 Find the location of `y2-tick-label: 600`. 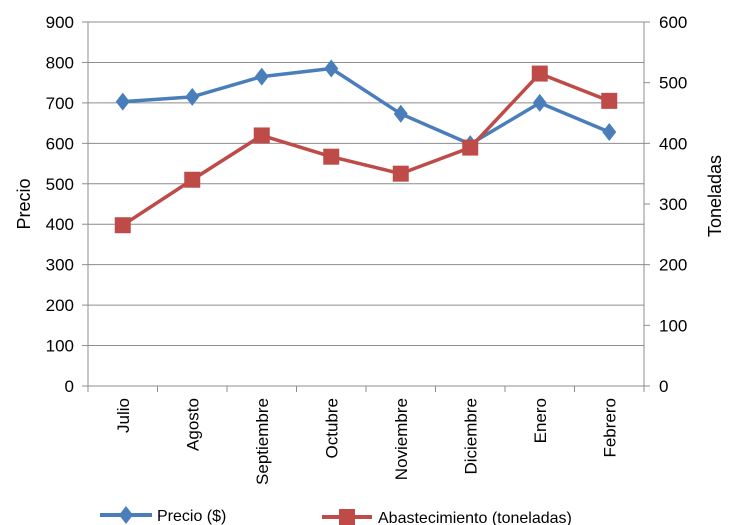

y2-tick-label: 600 is located at coordinates (673, 22).